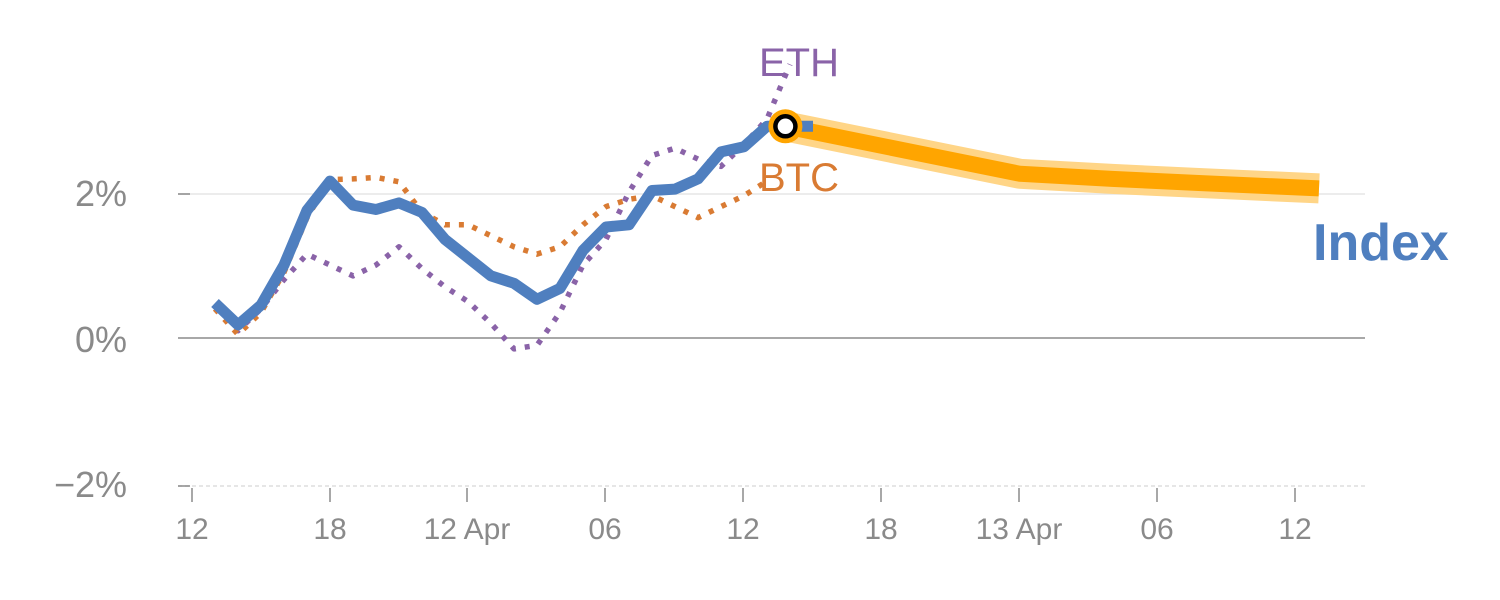 The image size is (1500, 600). Describe the element at coordinates (785, 126) in the screenshot. I see `current-point-marker-core` at that location.